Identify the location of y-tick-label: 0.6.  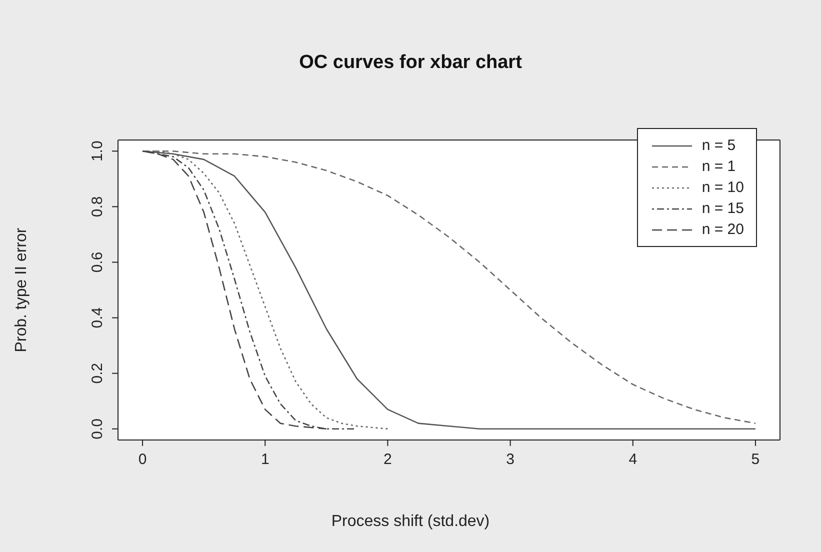
(97, 262).